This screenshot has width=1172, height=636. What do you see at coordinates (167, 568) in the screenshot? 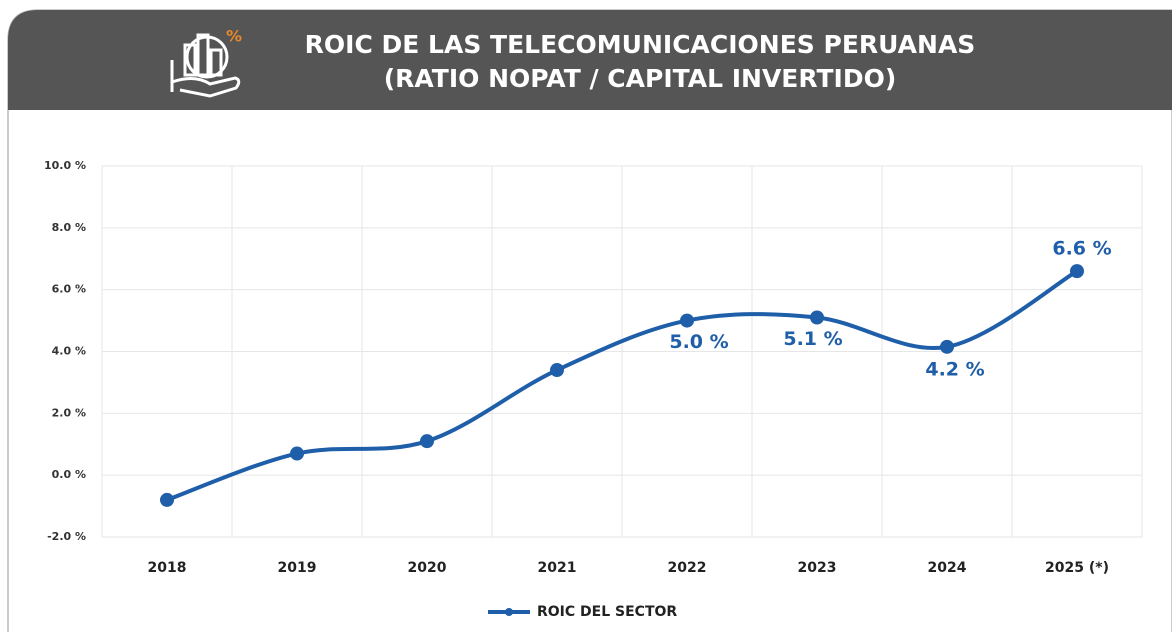
I see `x-tick-label: 2018` at bounding box center [167, 568].